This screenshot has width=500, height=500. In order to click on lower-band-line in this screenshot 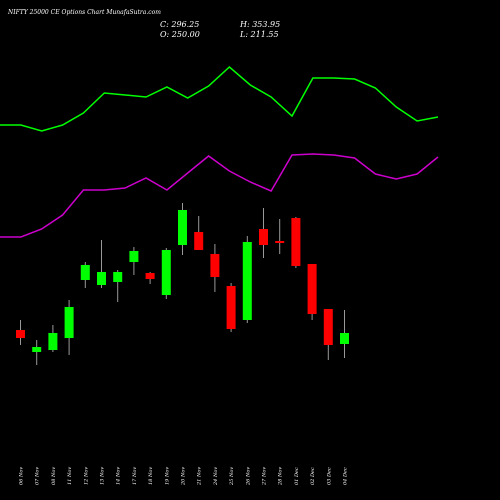, I will do `click(219, 195)`.